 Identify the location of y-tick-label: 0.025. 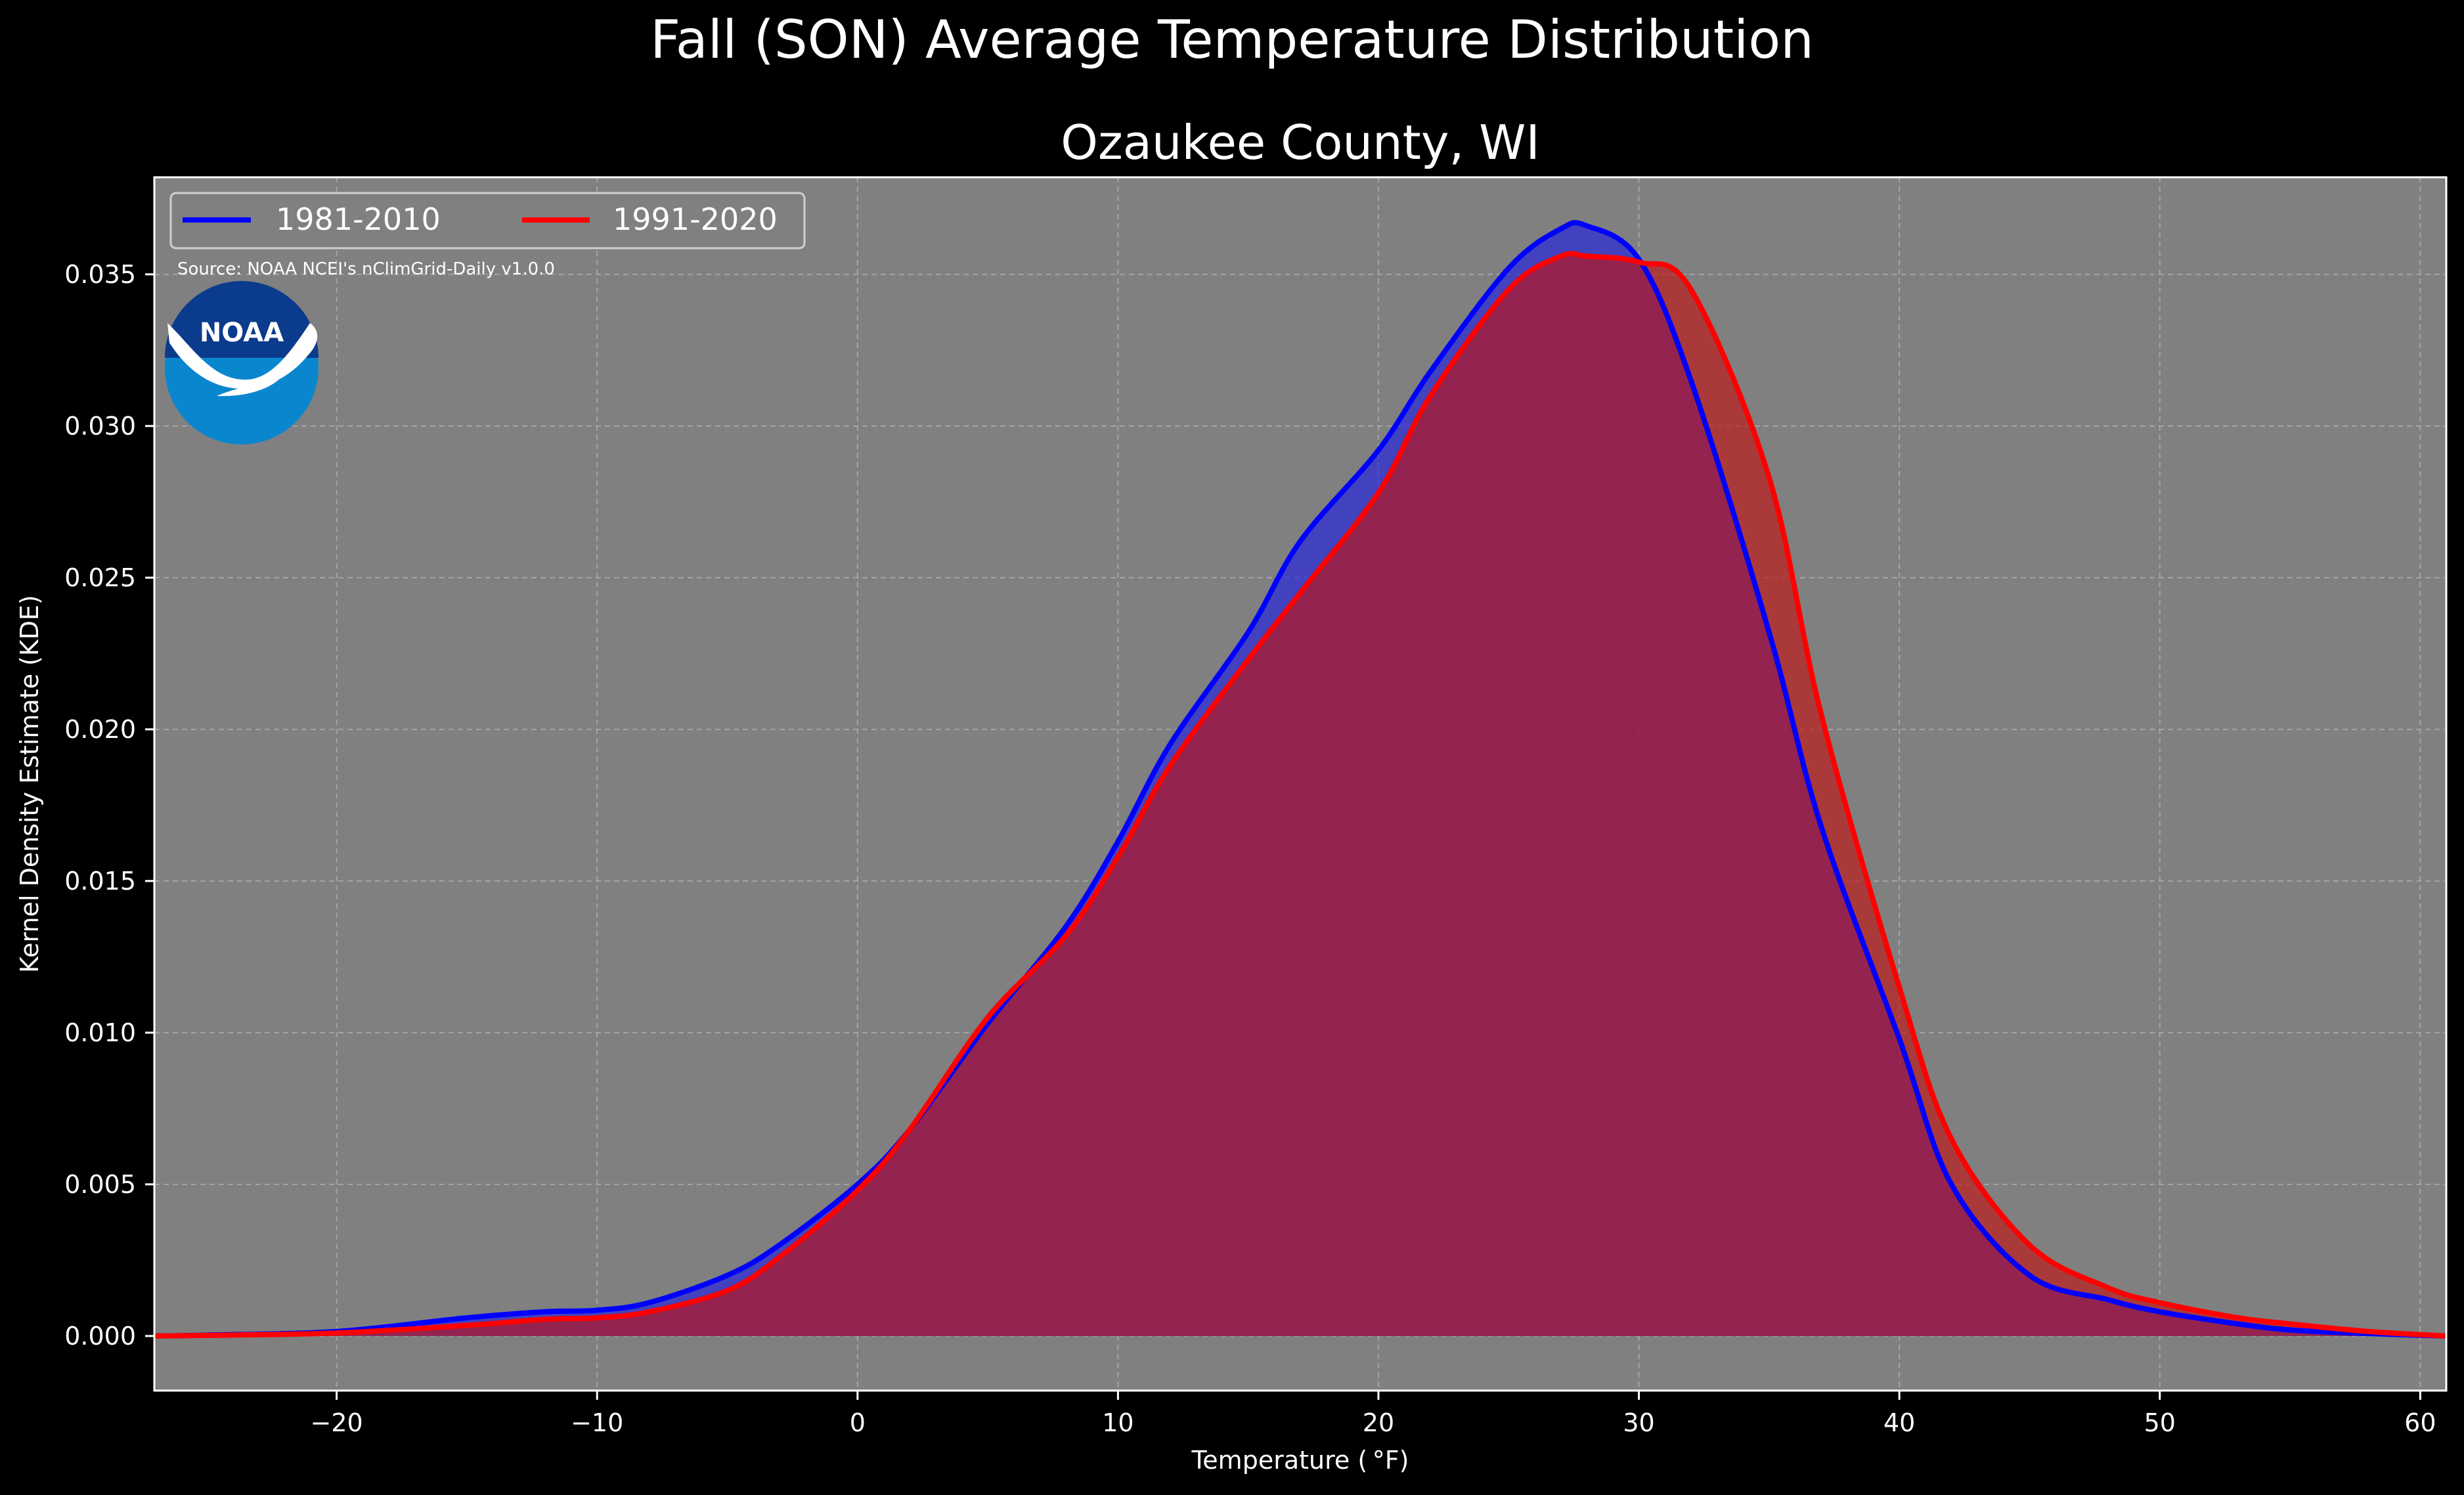
(100, 577).